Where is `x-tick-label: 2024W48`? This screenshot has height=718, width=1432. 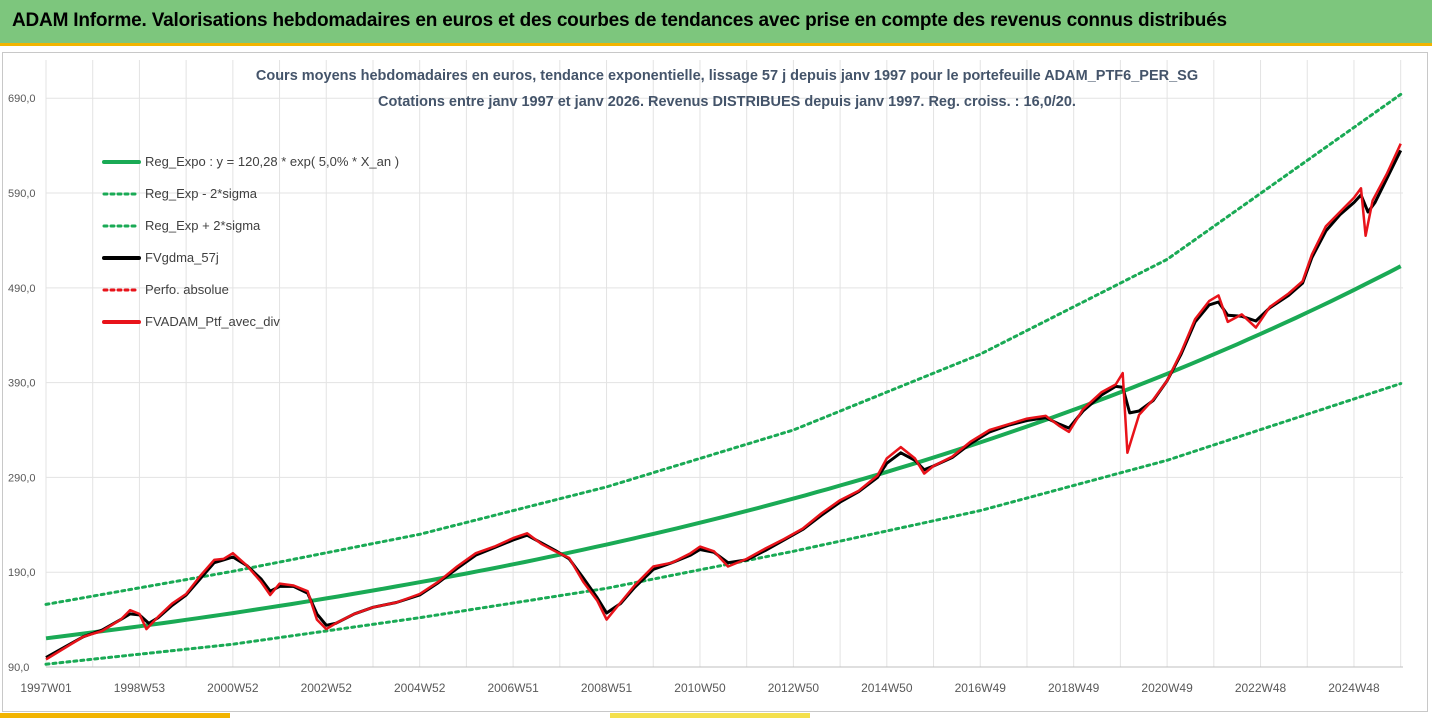
x-tick-label: 2024W48 is located at coordinates (1354, 688).